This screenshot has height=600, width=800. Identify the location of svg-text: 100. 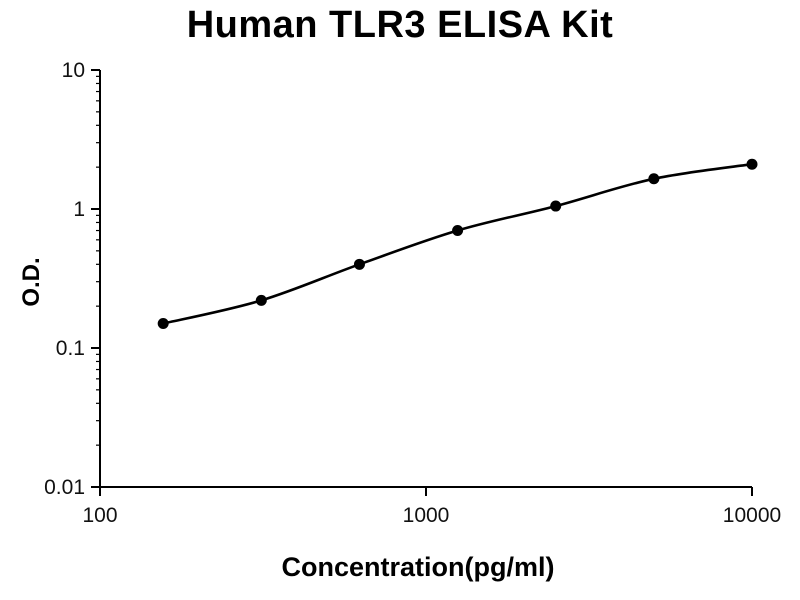
(99, 515).